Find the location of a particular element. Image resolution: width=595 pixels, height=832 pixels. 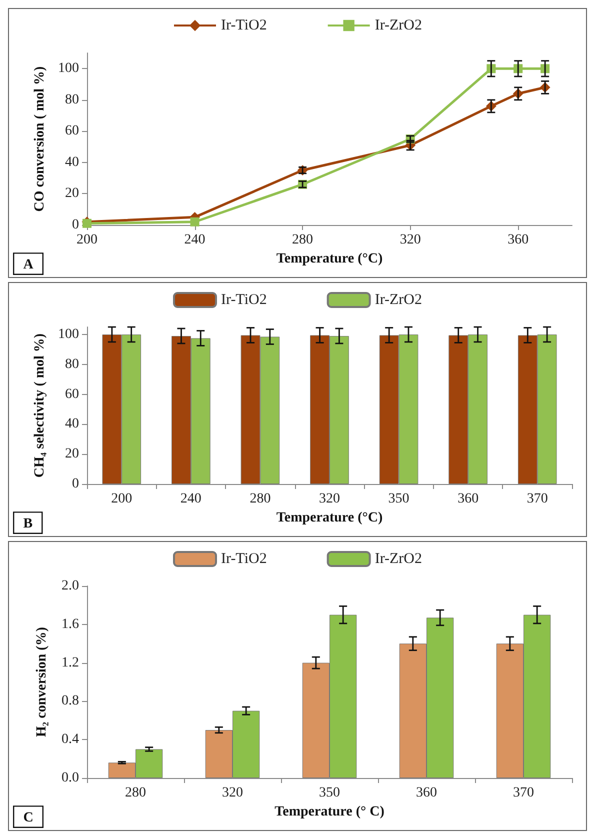

y-axis-title: CO conversion ( mol %) is located at coordinates (40, 139).